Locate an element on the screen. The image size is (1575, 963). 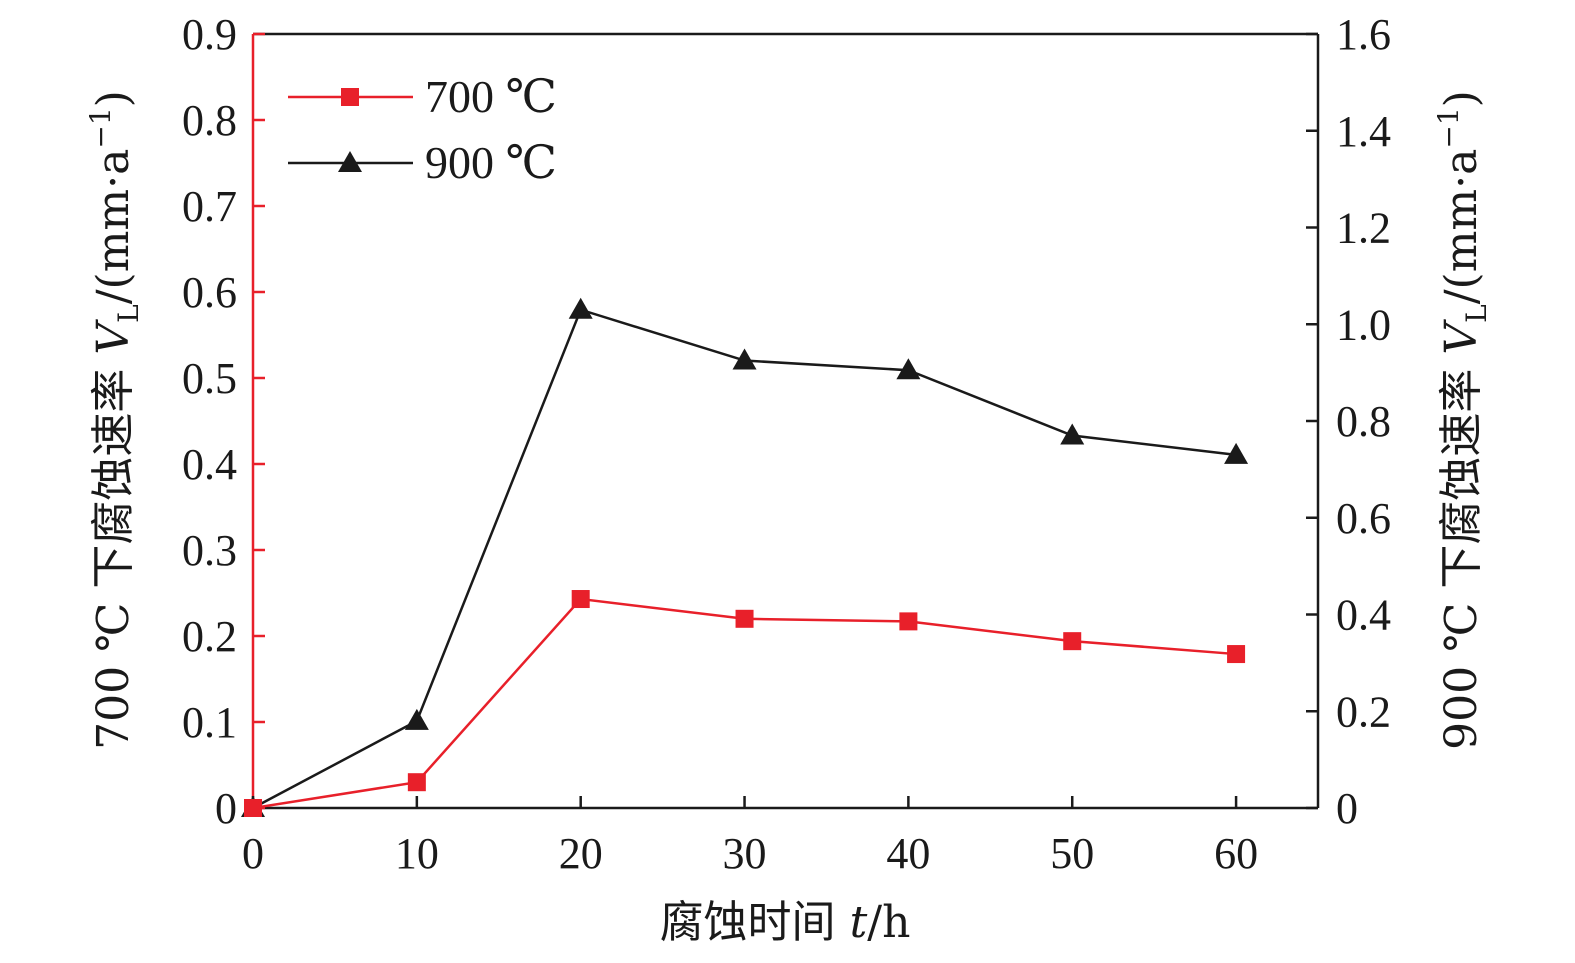
y-right-tick-label: 0.6 is located at coordinates (1363, 518).